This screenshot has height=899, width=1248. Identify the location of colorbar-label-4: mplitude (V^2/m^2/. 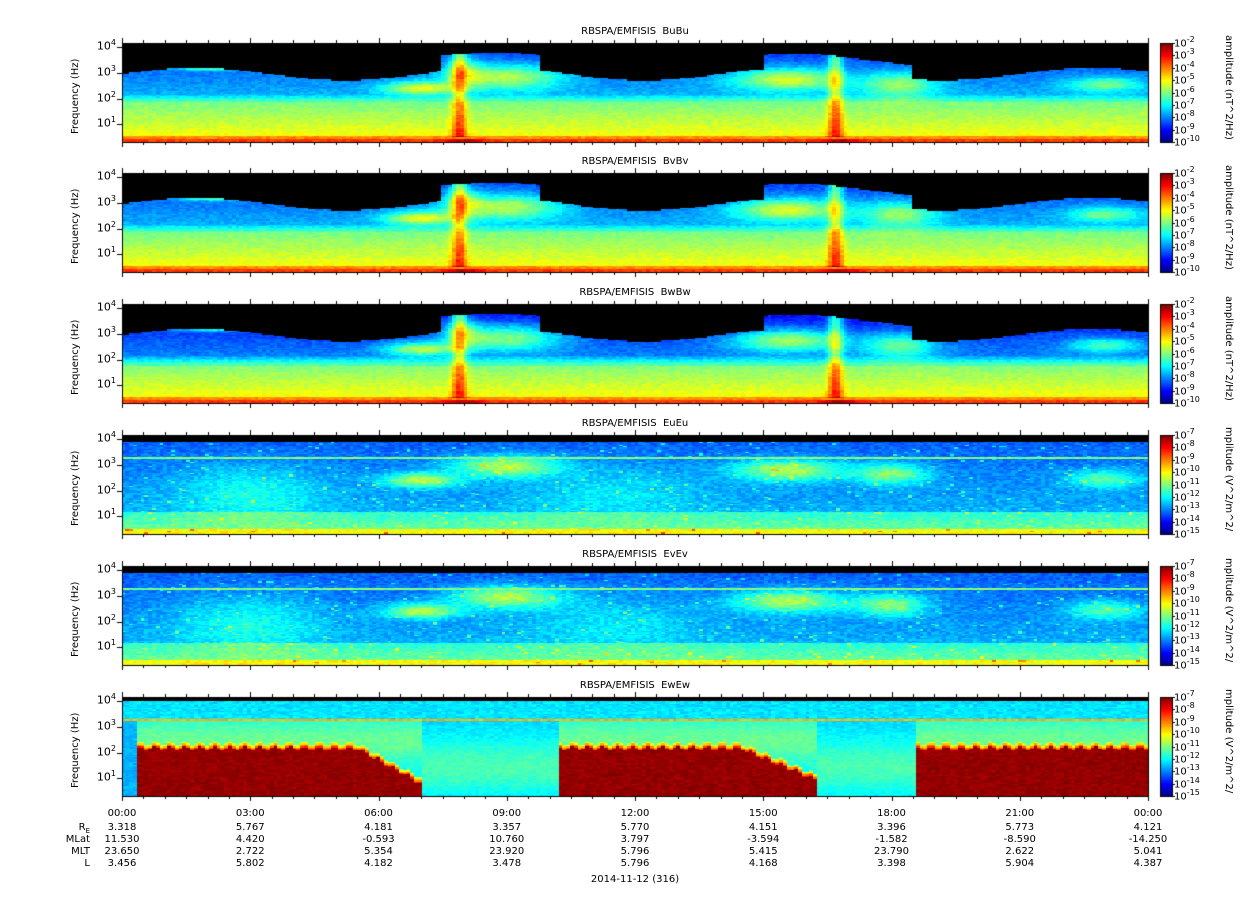
(1228, 610).